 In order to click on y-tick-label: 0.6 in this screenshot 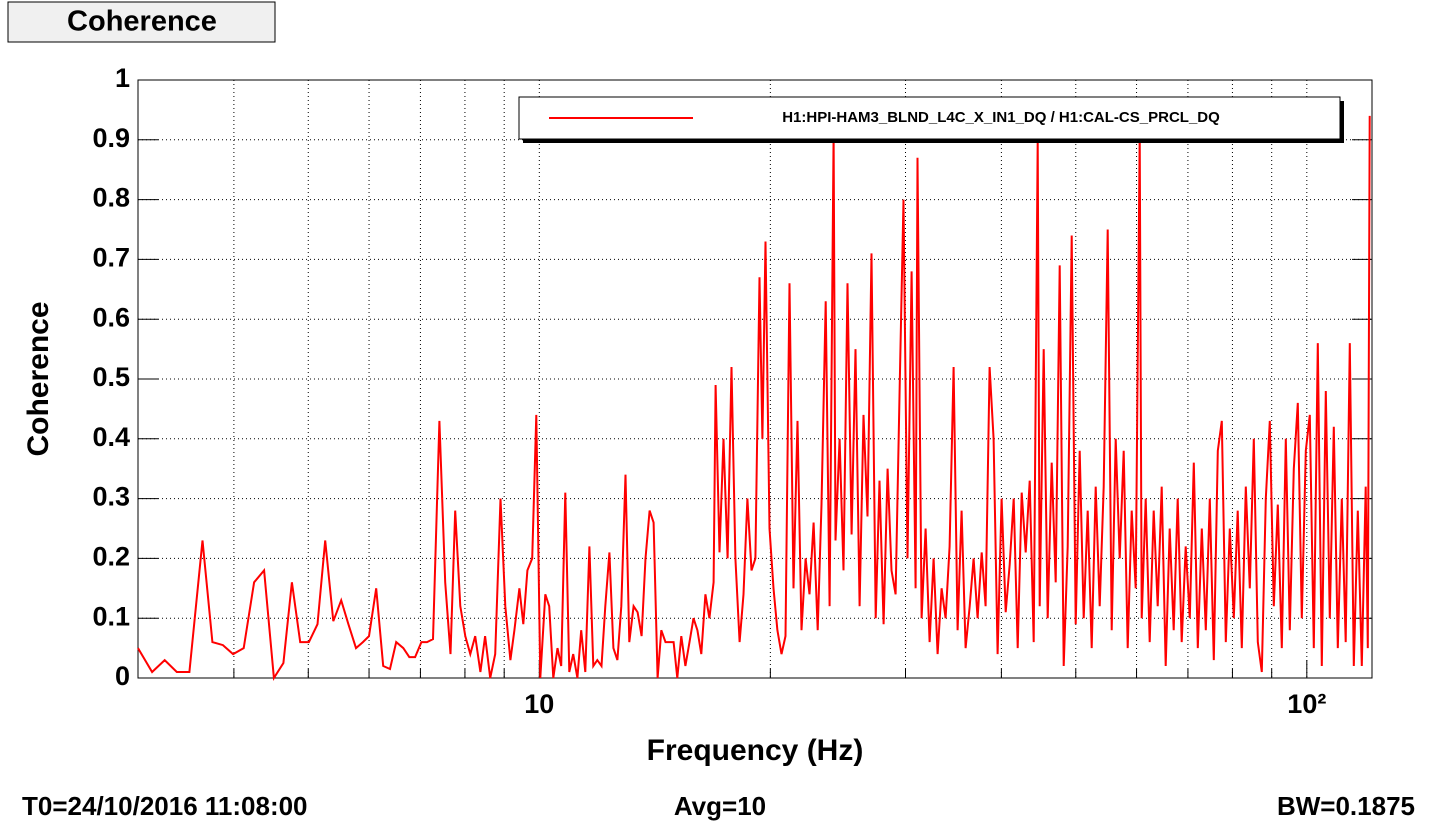, I will do `click(111, 317)`.